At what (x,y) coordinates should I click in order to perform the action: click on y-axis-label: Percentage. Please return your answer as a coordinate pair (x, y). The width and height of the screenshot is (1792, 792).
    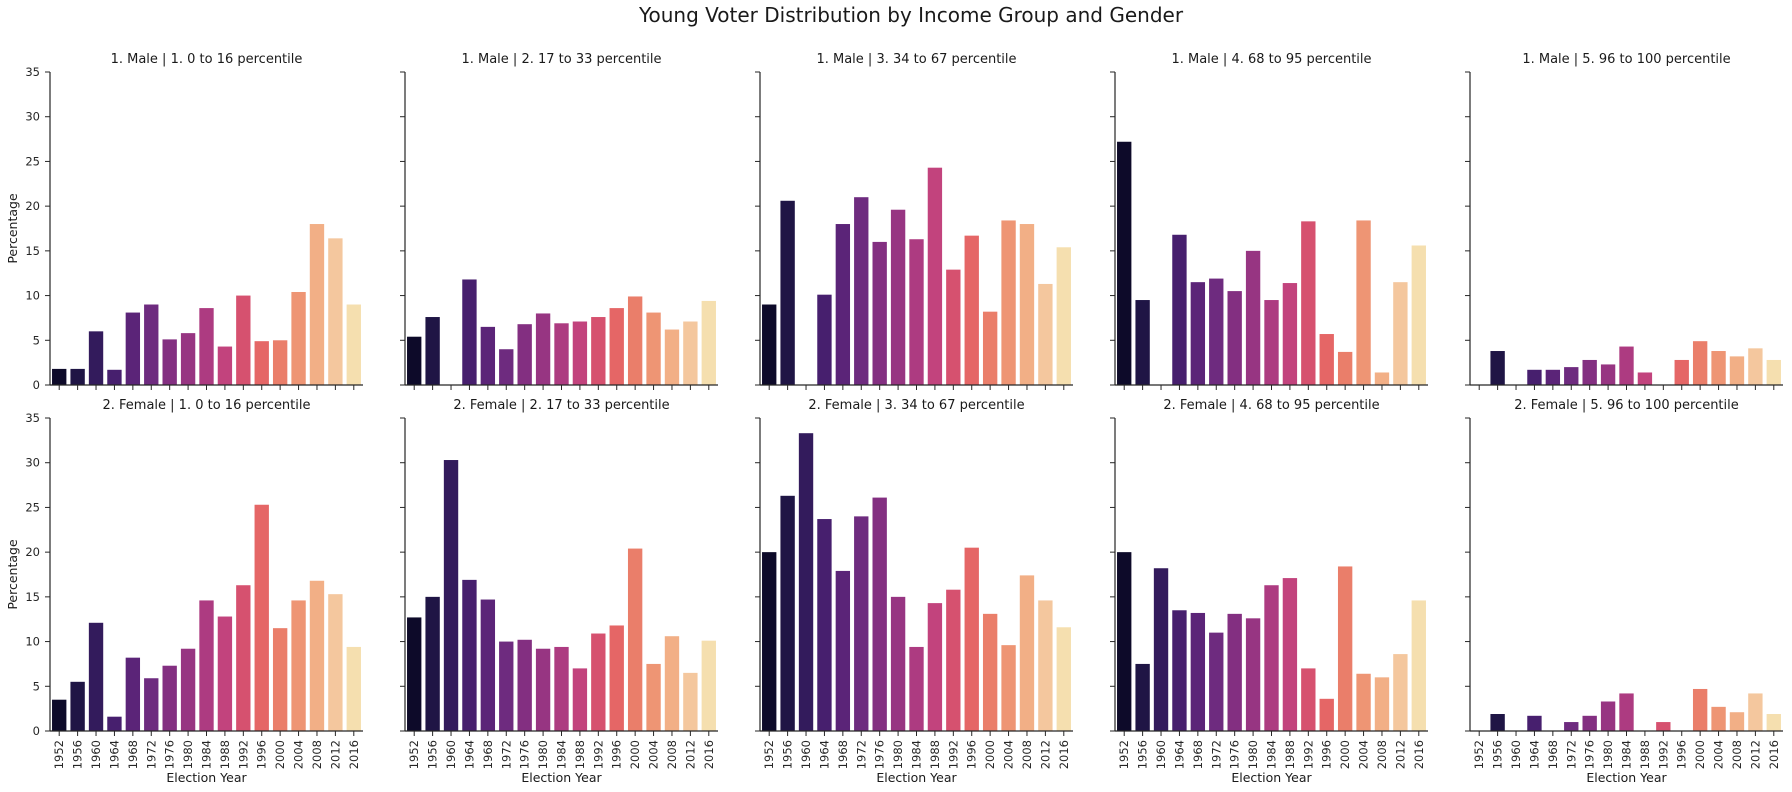
    Looking at the image, I should click on (12, 574).